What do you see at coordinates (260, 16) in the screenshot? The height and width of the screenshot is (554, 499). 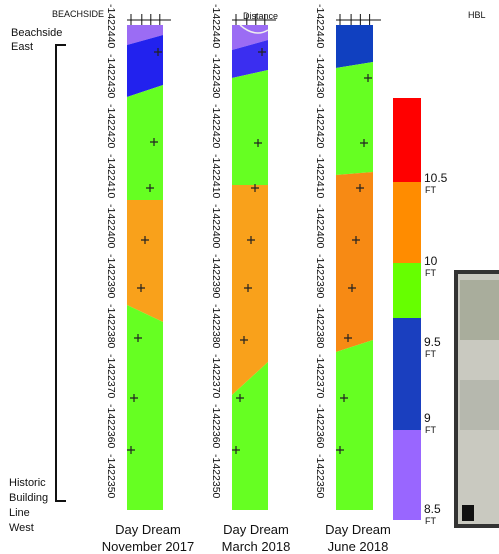 I see `header-center: Distance` at bounding box center [260, 16].